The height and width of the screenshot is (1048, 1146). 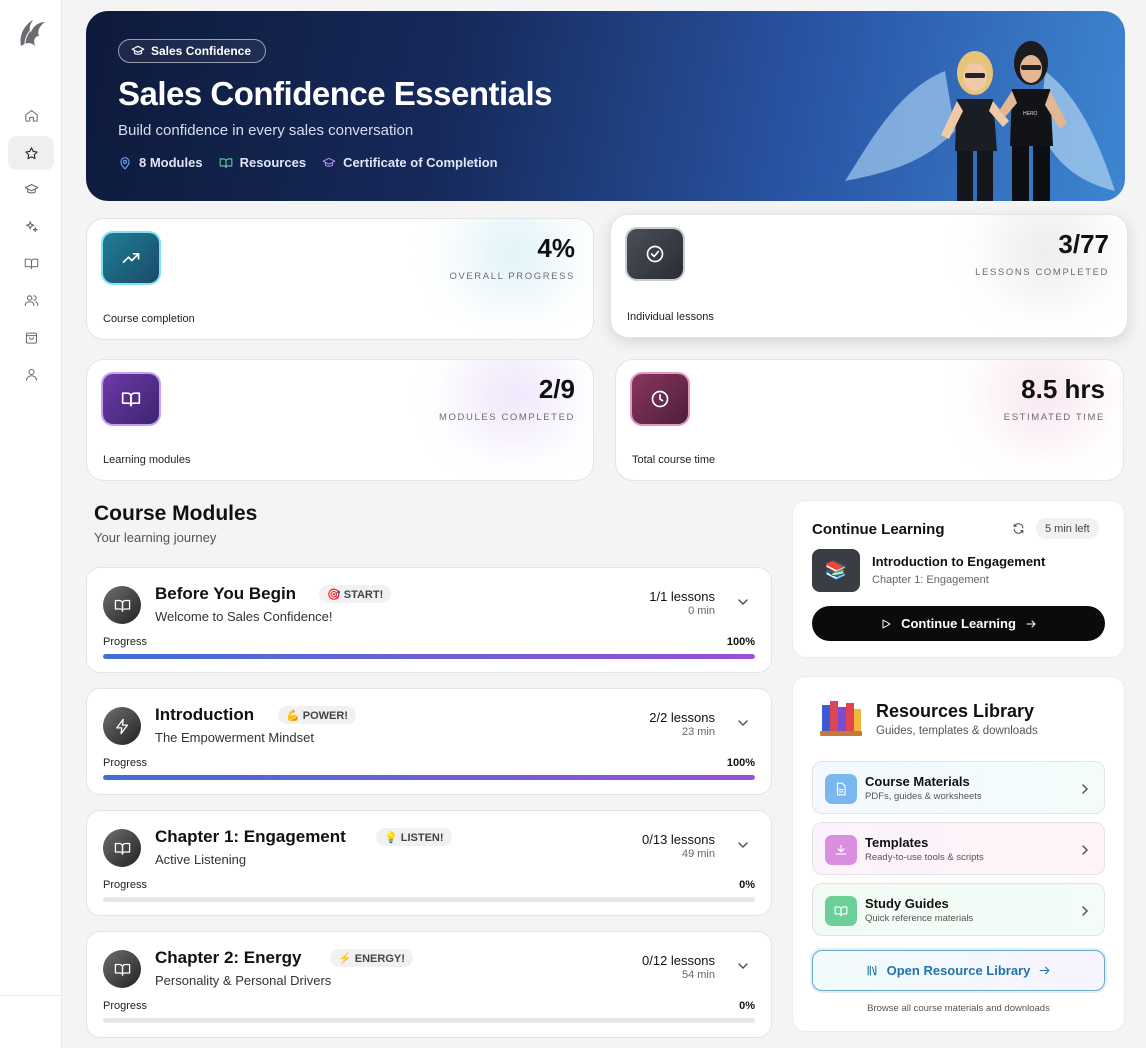 What do you see at coordinates (31, 263) in the screenshot?
I see `nav-library` at bounding box center [31, 263].